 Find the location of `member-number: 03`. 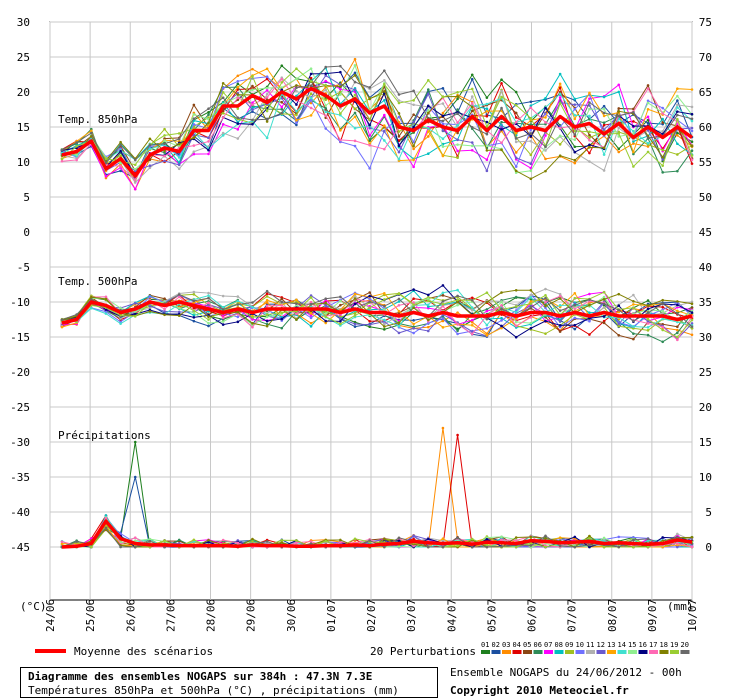

member-number: 03 is located at coordinates (506, 645).